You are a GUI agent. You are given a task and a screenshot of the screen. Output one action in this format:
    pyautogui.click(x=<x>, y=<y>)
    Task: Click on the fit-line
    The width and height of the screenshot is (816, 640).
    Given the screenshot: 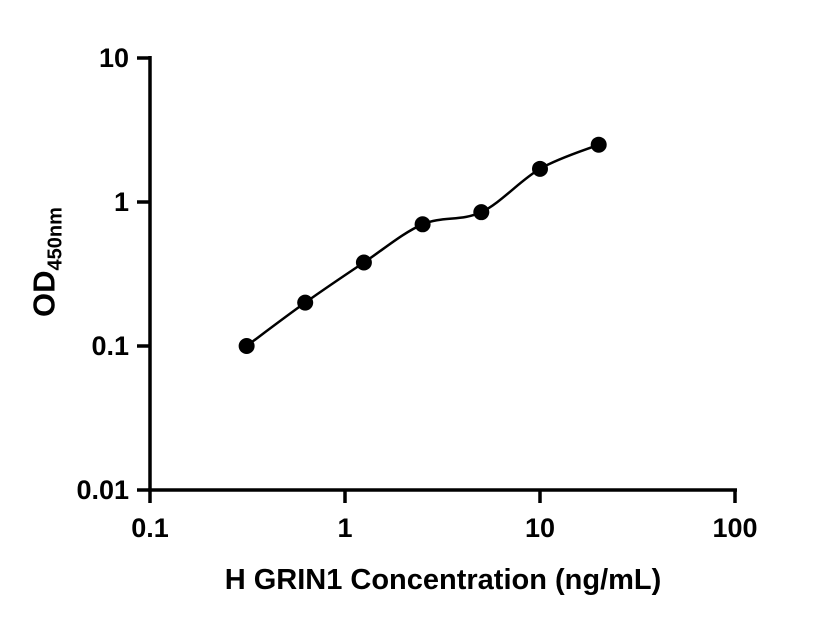 What is the action you would take?
    pyautogui.click(x=422, y=245)
    